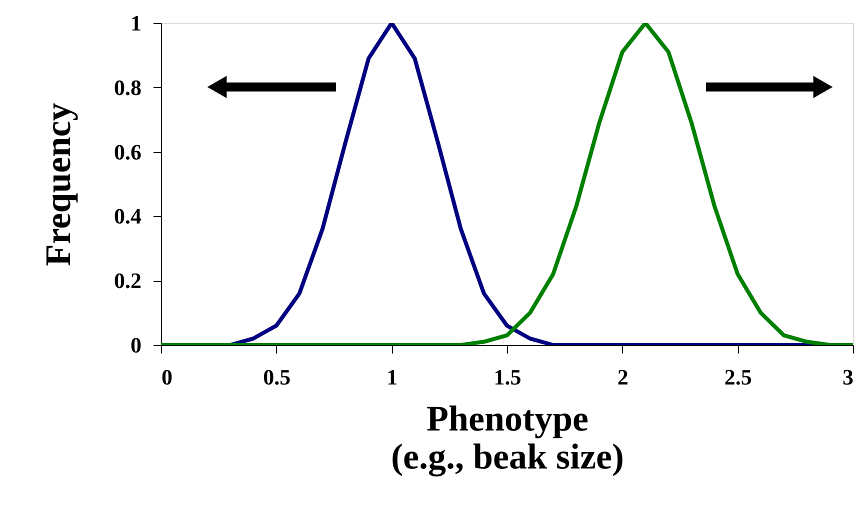 Image resolution: width=865 pixels, height=529 pixels. Describe the element at coordinates (128, 151) in the screenshot. I see `y-tick-label: 0.6` at that location.